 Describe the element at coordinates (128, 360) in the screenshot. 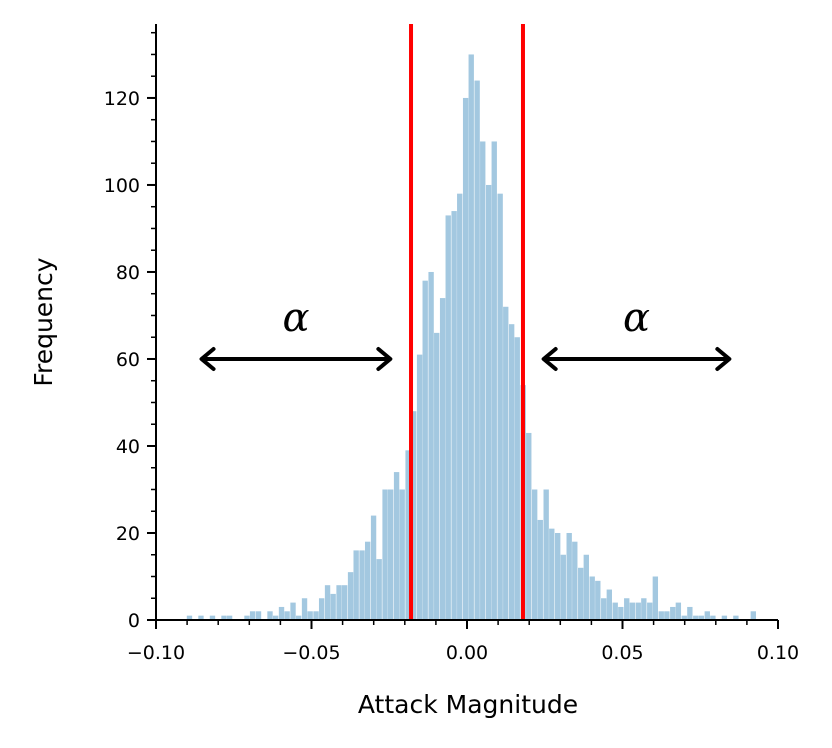

I see `y-tick-label: 60` at that location.